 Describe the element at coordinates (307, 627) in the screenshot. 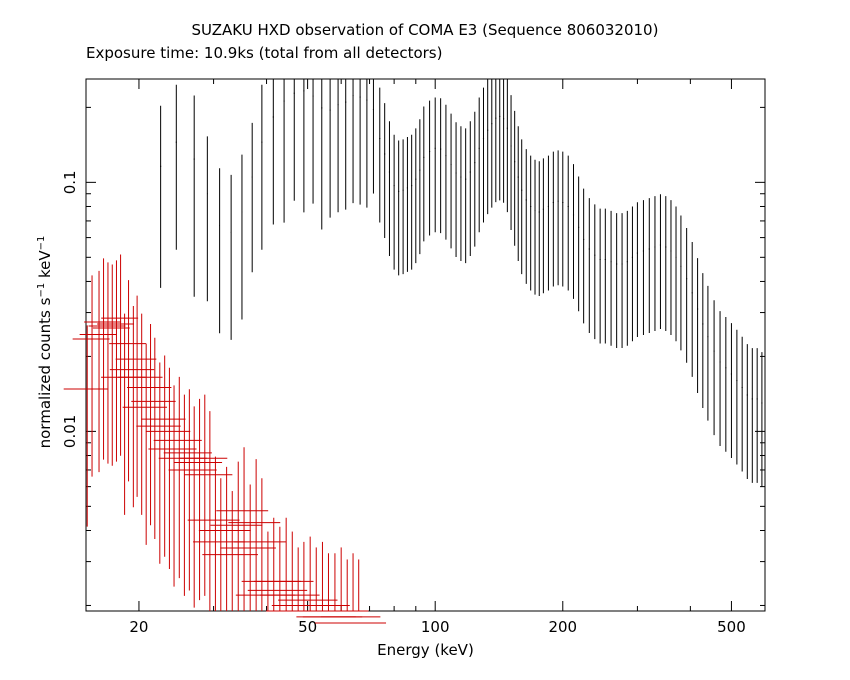

I see `x-tick-label: 50` at that location.